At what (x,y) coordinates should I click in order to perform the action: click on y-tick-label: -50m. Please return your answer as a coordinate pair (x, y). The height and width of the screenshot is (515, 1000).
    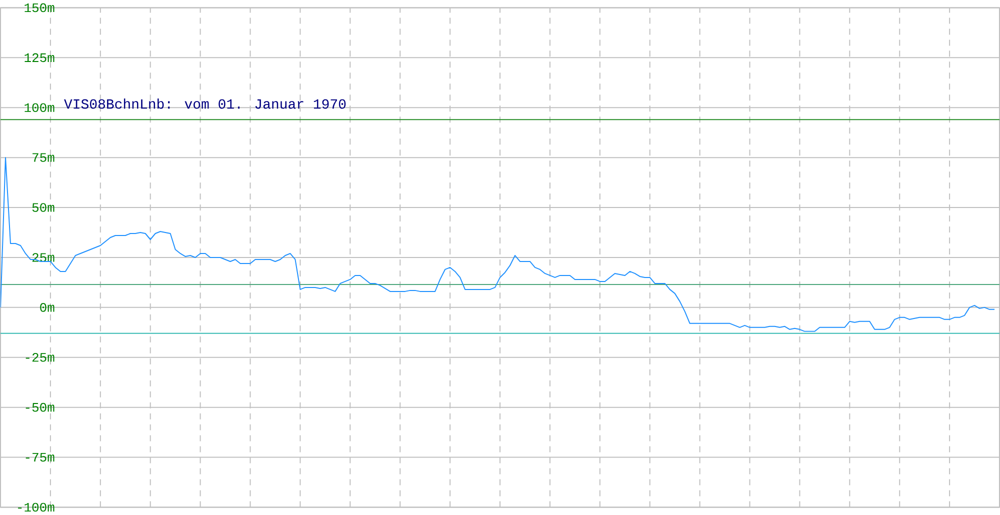
    Looking at the image, I should click on (40, 407).